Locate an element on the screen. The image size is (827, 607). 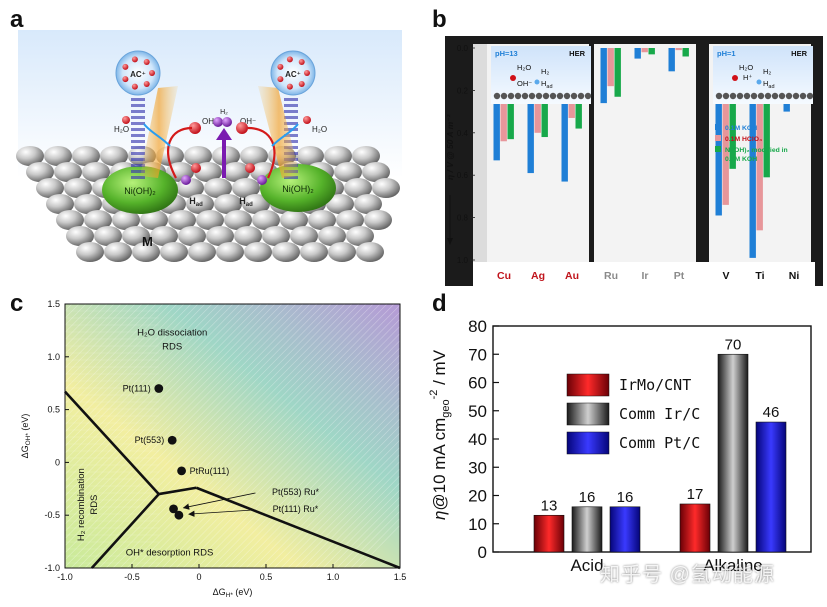
beam-right is located at coordinates (279, 132).